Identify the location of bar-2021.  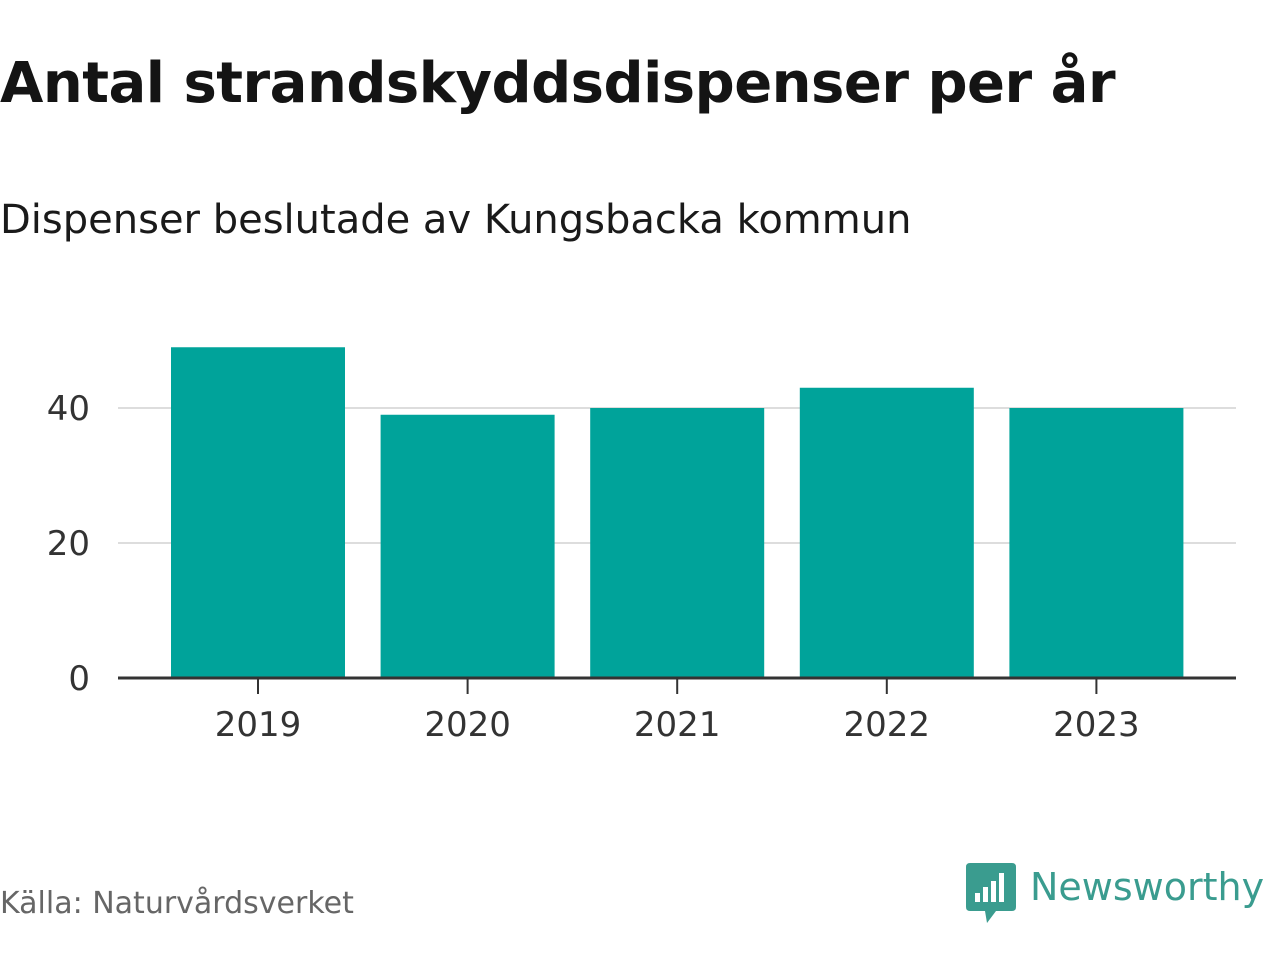
(677, 543).